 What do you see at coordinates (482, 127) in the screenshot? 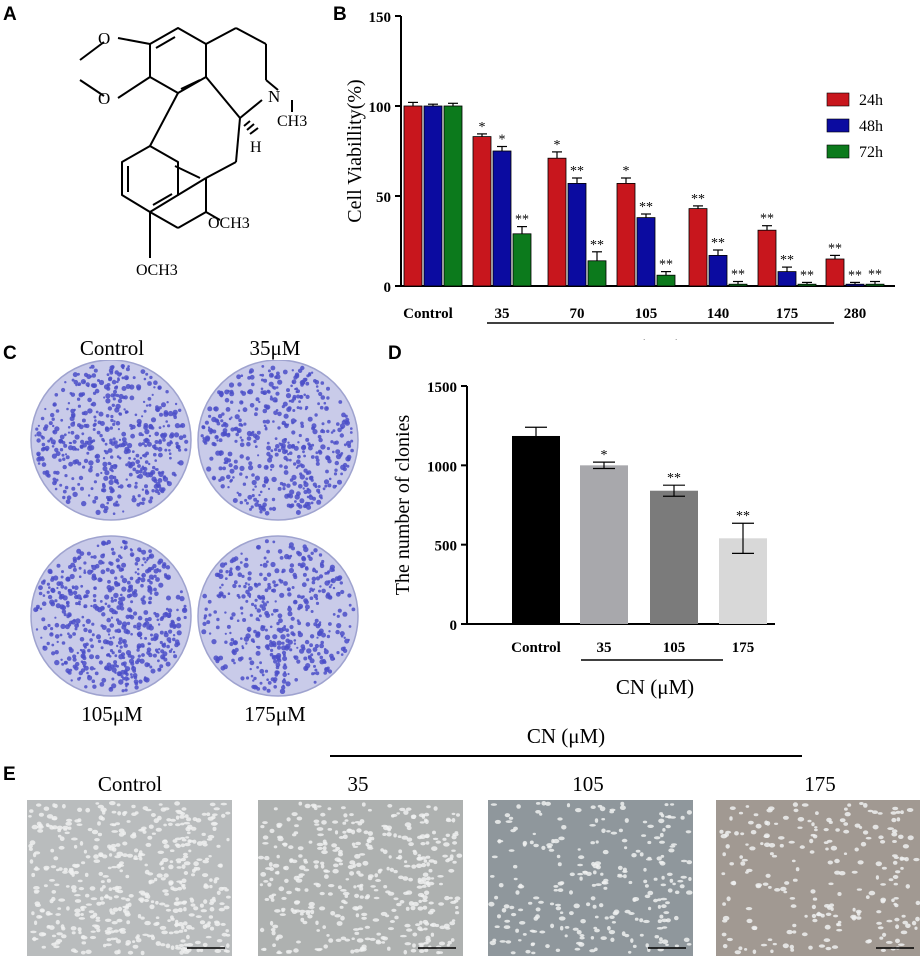
I see `significance-b: *` at bounding box center [482, 127].